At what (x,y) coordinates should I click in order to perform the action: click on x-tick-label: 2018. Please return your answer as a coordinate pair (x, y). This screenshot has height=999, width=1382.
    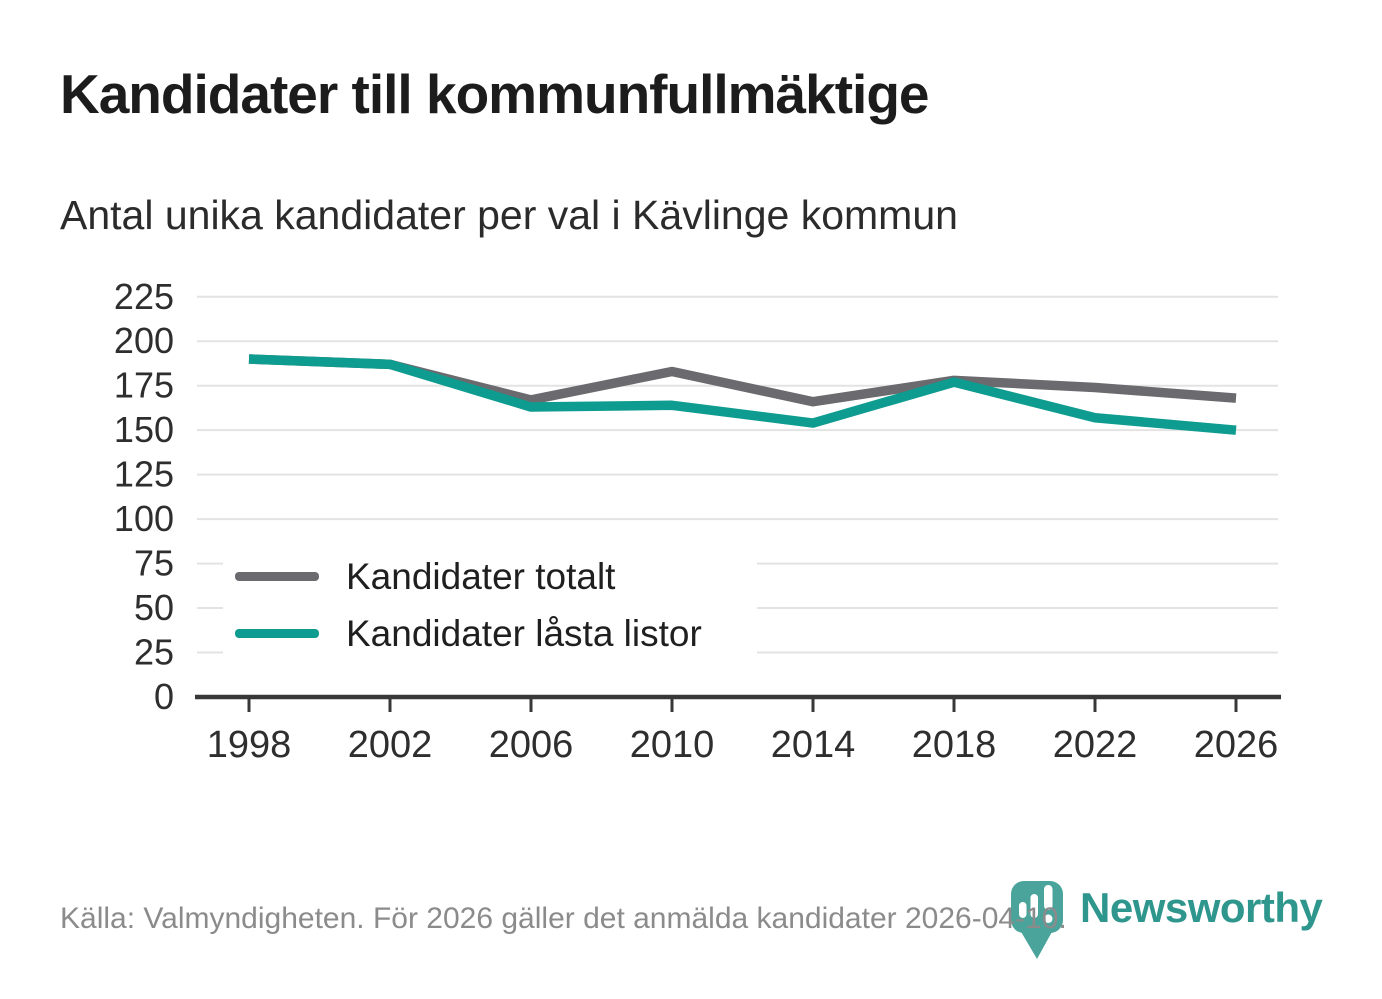
    Looking at the image, I should click on (954, 745).